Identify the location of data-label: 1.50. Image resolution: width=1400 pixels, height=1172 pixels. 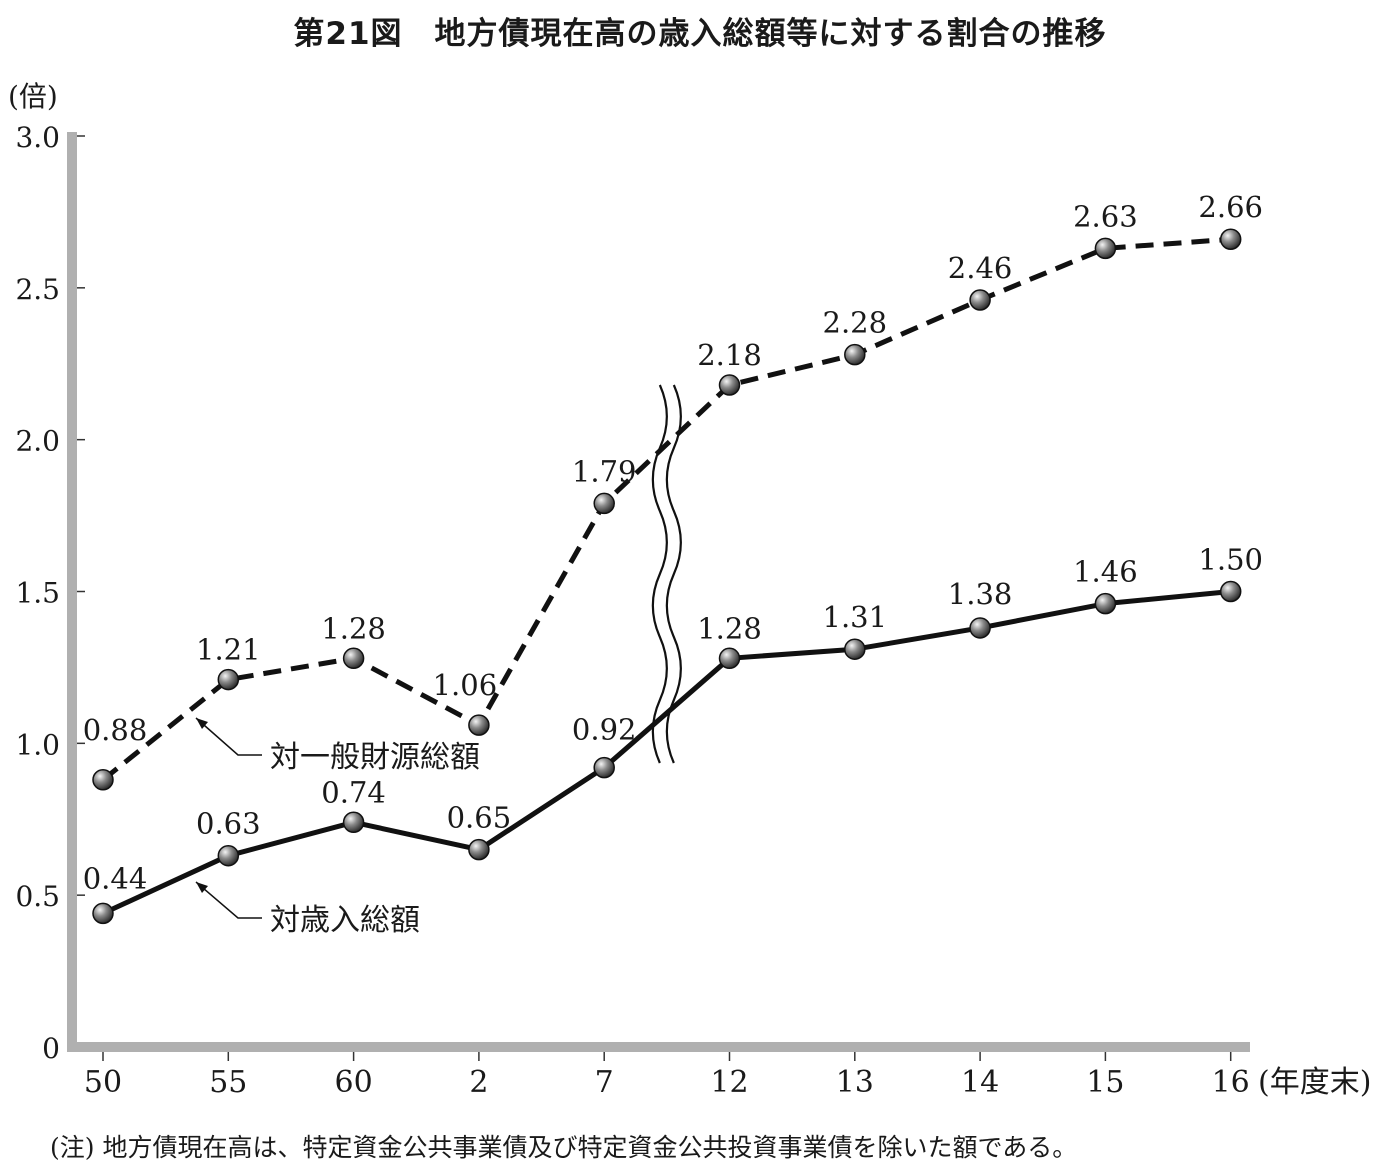
(1230, 560).